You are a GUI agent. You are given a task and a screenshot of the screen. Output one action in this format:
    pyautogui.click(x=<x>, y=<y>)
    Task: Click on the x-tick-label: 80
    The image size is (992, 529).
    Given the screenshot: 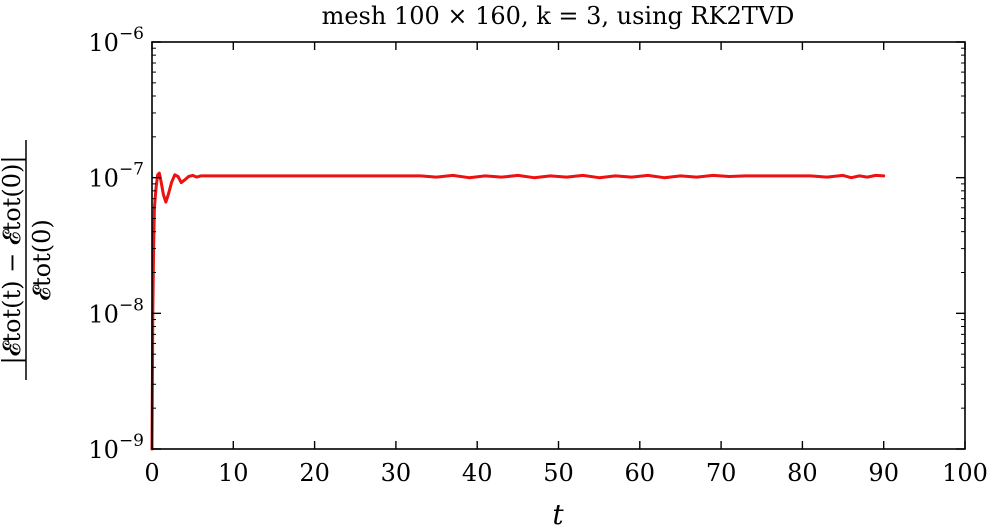 What is the action you would take?
    pyautogui.click(x=802, y=473)
    